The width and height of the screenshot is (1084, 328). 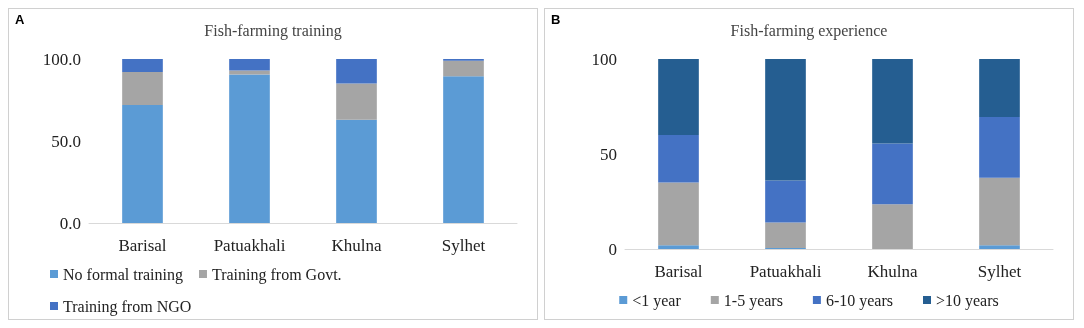 What do you see at coordinates (556, 19) in the screenshot?
I see `text: B` at bounding box center [556, 19].